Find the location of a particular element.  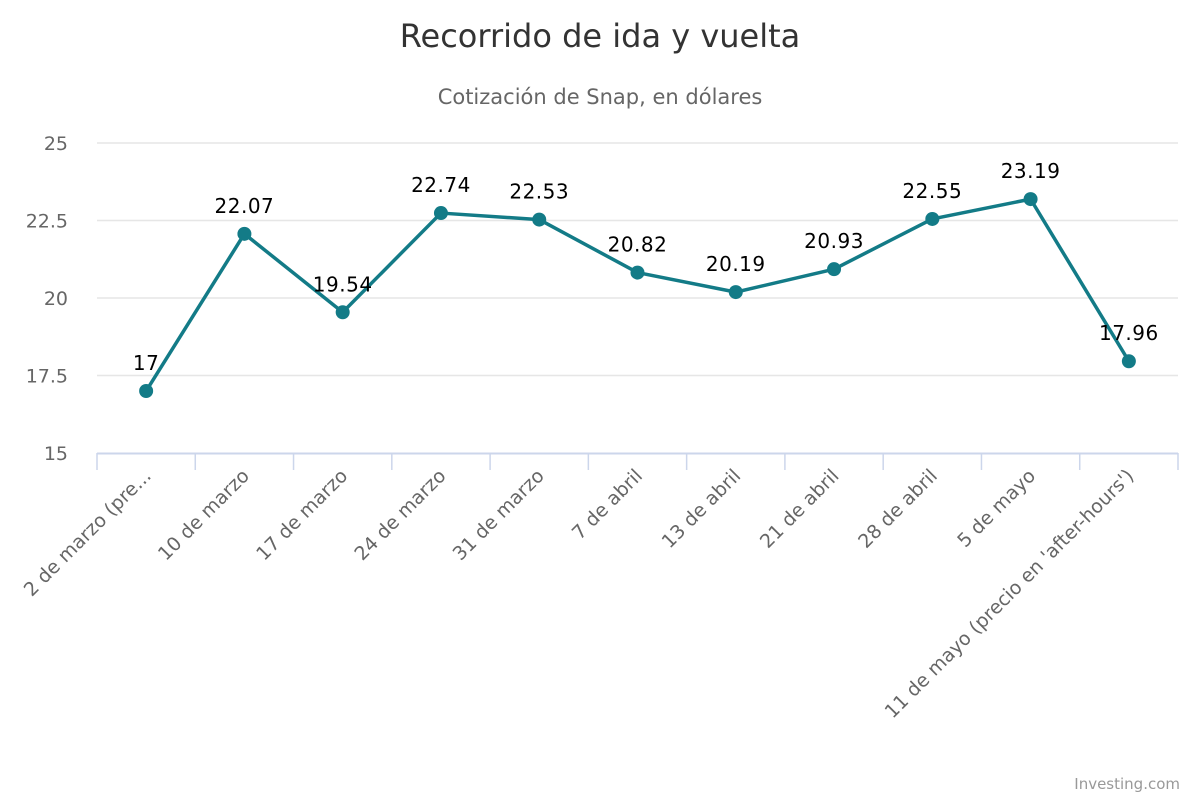

x-tick-label: 24 de marzo is located at coordinates (400, 515).